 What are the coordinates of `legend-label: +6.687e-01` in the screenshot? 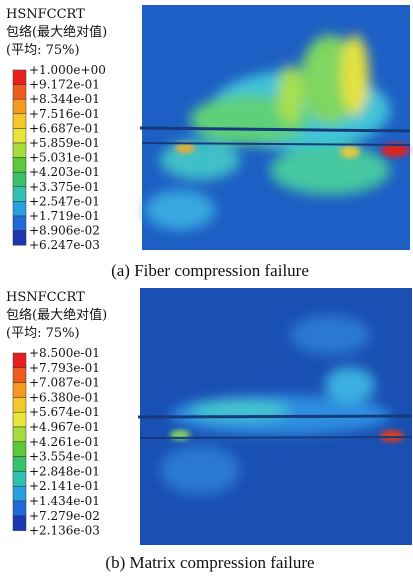 It's located at (64, 128).